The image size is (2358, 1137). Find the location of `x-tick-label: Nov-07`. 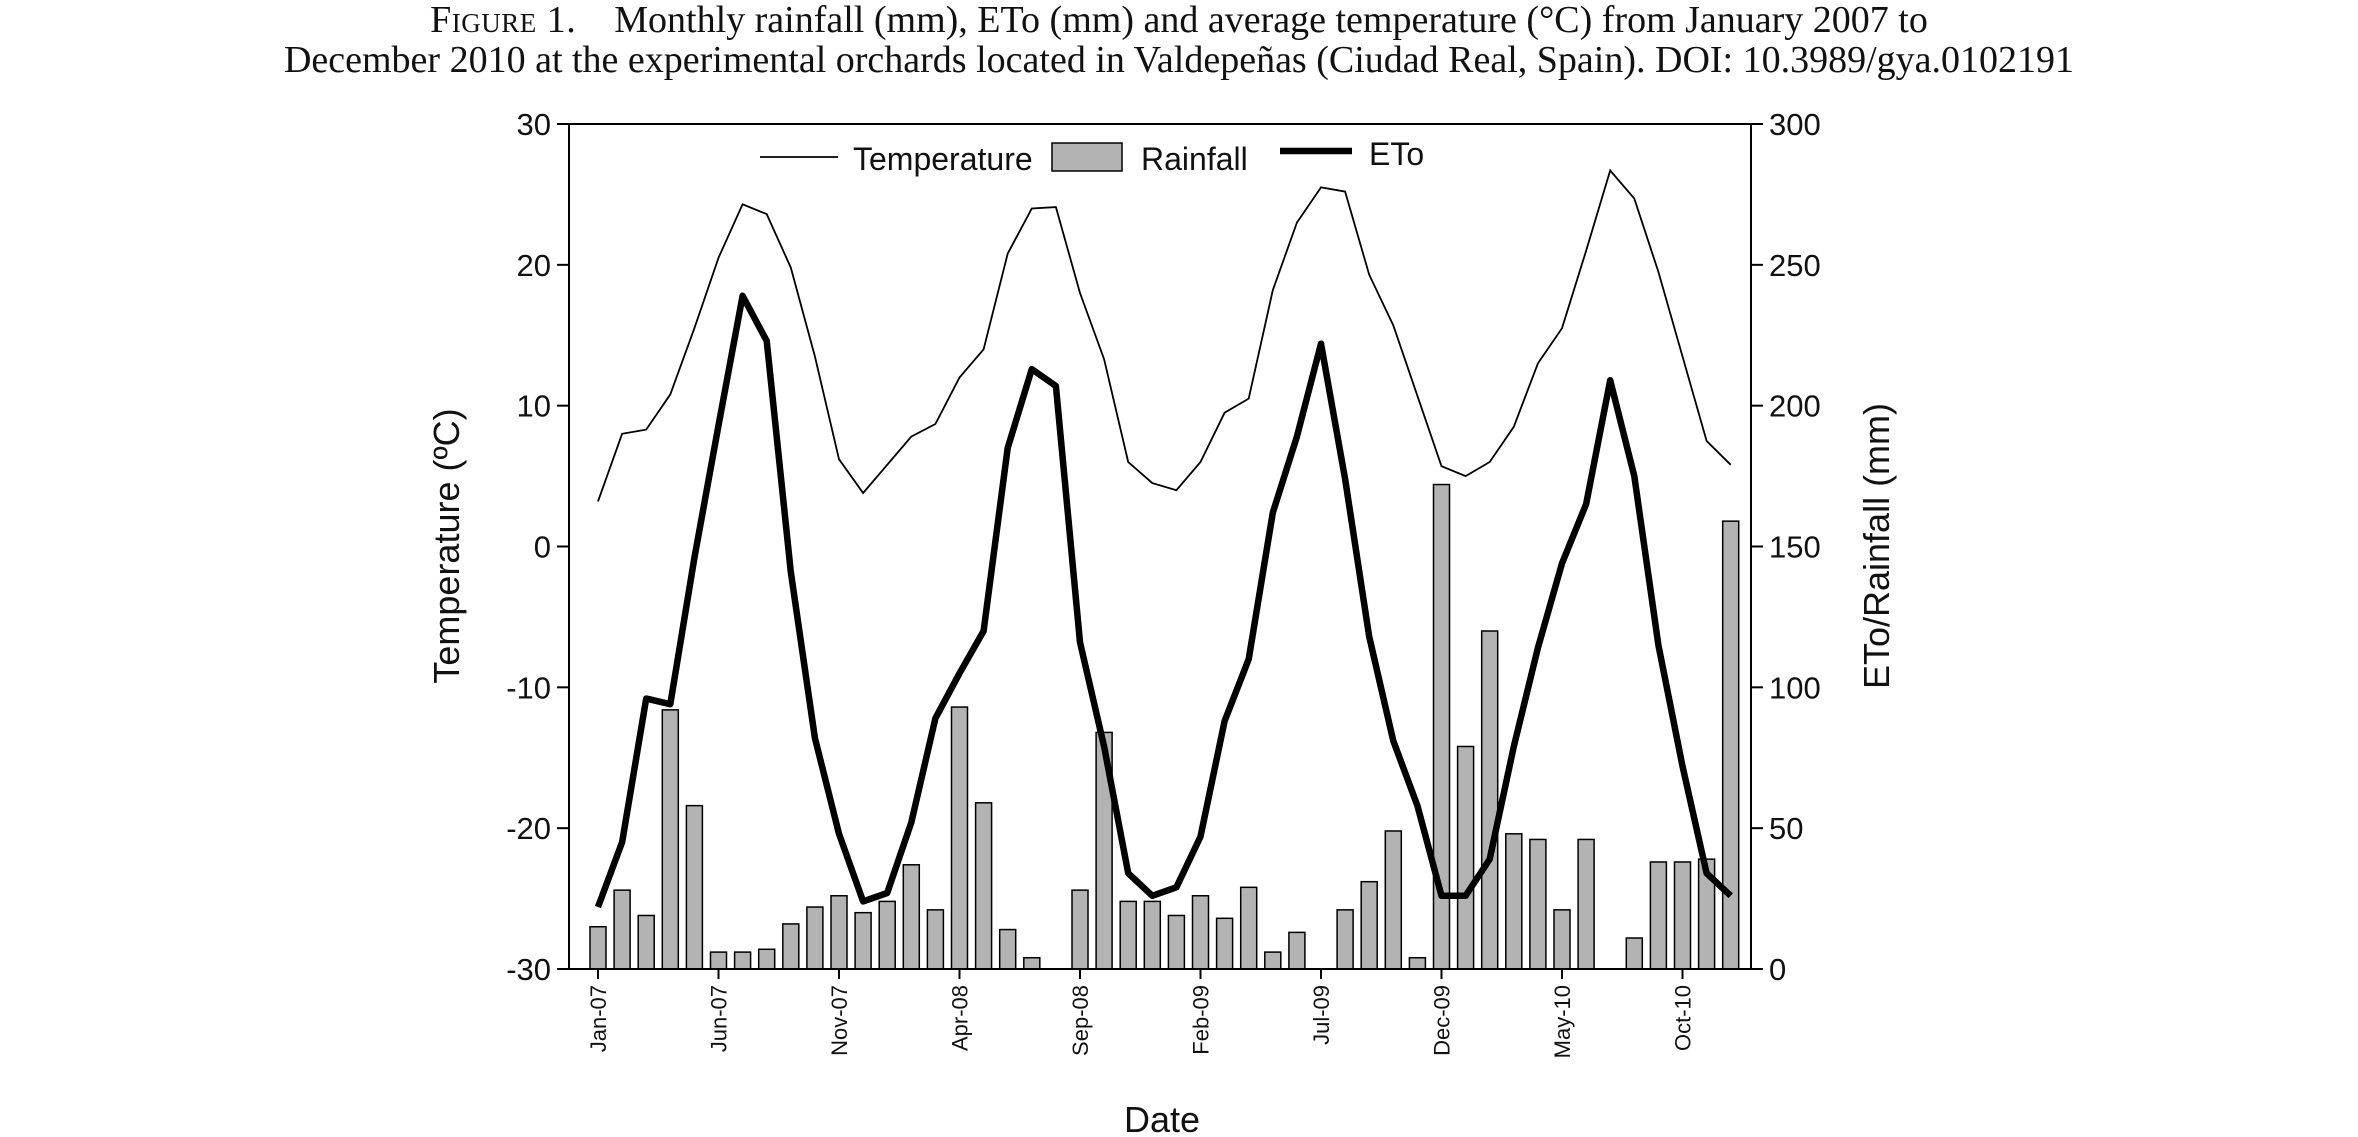

x-tick-label: Nov-07 is located at coordinates (839, 1020).